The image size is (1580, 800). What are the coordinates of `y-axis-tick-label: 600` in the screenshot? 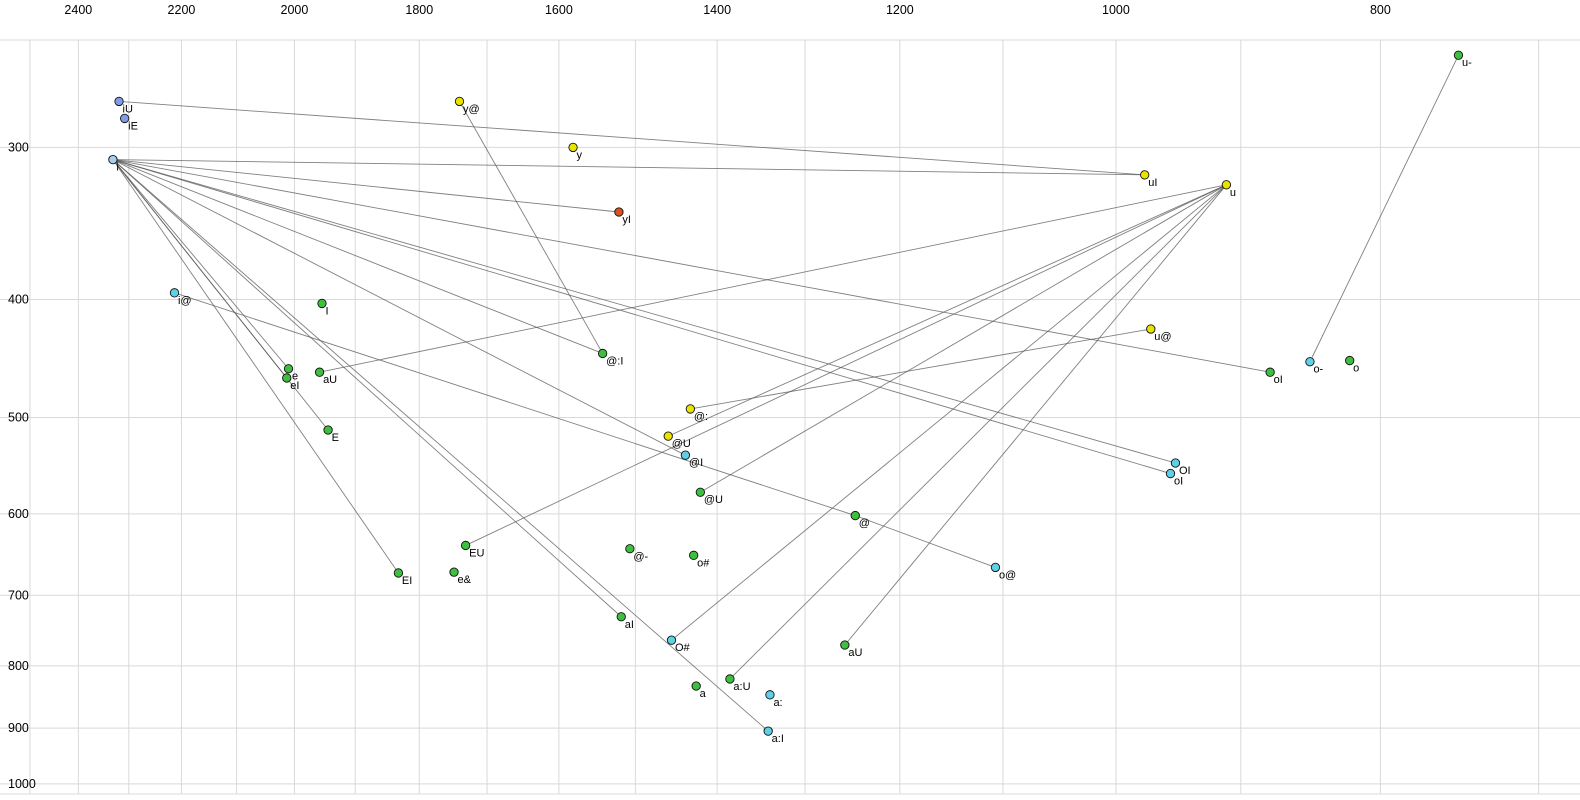 It's located at (18, 514).